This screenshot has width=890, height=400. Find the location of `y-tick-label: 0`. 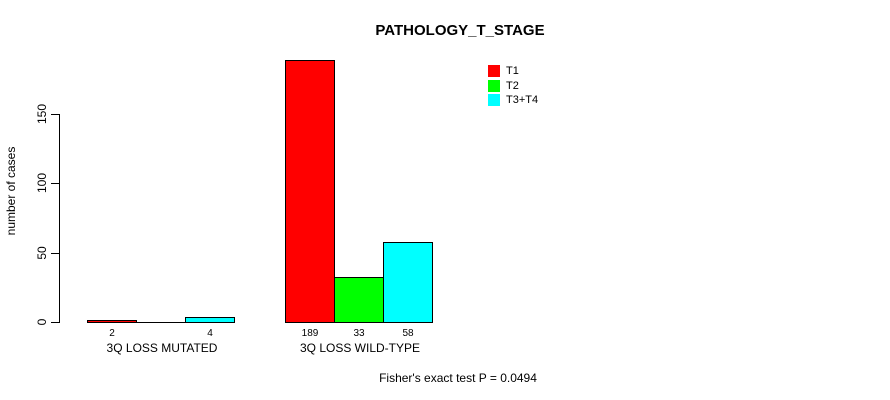

y-tick-label: 0 is located at coordinates (42, 322).